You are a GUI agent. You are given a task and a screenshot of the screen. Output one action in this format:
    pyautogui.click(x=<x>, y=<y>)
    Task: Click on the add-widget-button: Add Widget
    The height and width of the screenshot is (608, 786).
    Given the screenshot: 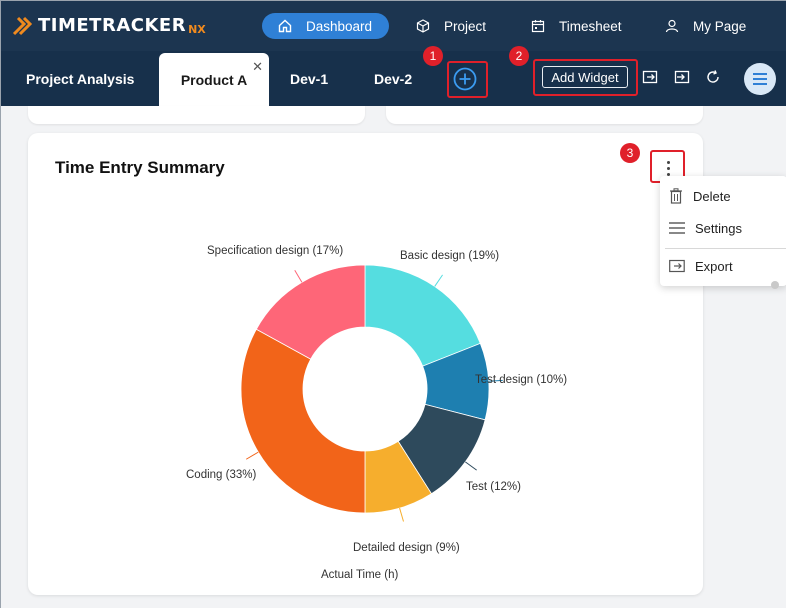 What is the action you would take?
    pyautogui.click(x=585, y=77)
    